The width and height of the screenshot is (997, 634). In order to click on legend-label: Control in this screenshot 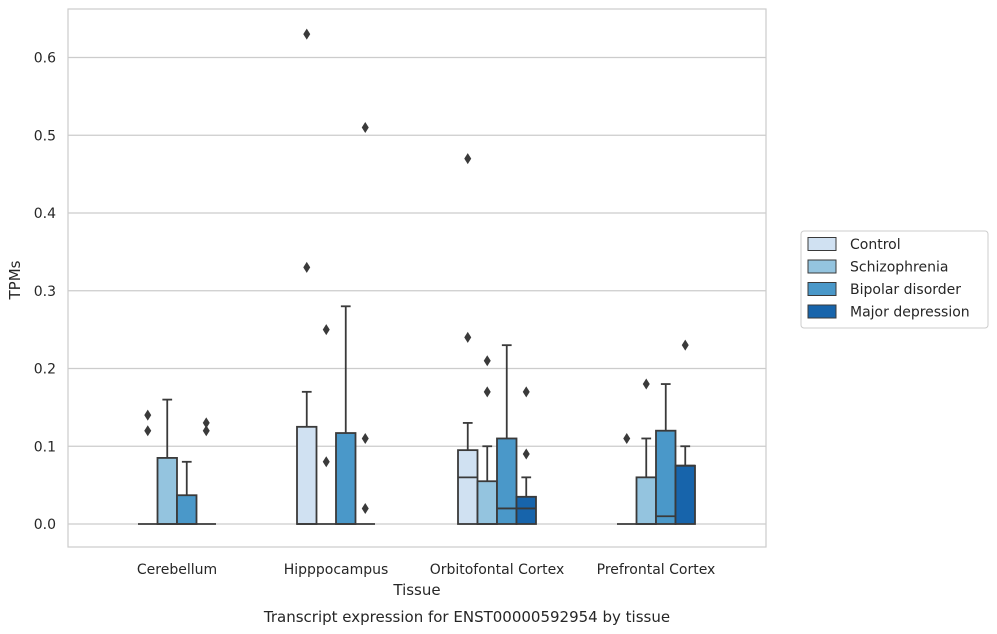, I will do `click(875, 245)`.